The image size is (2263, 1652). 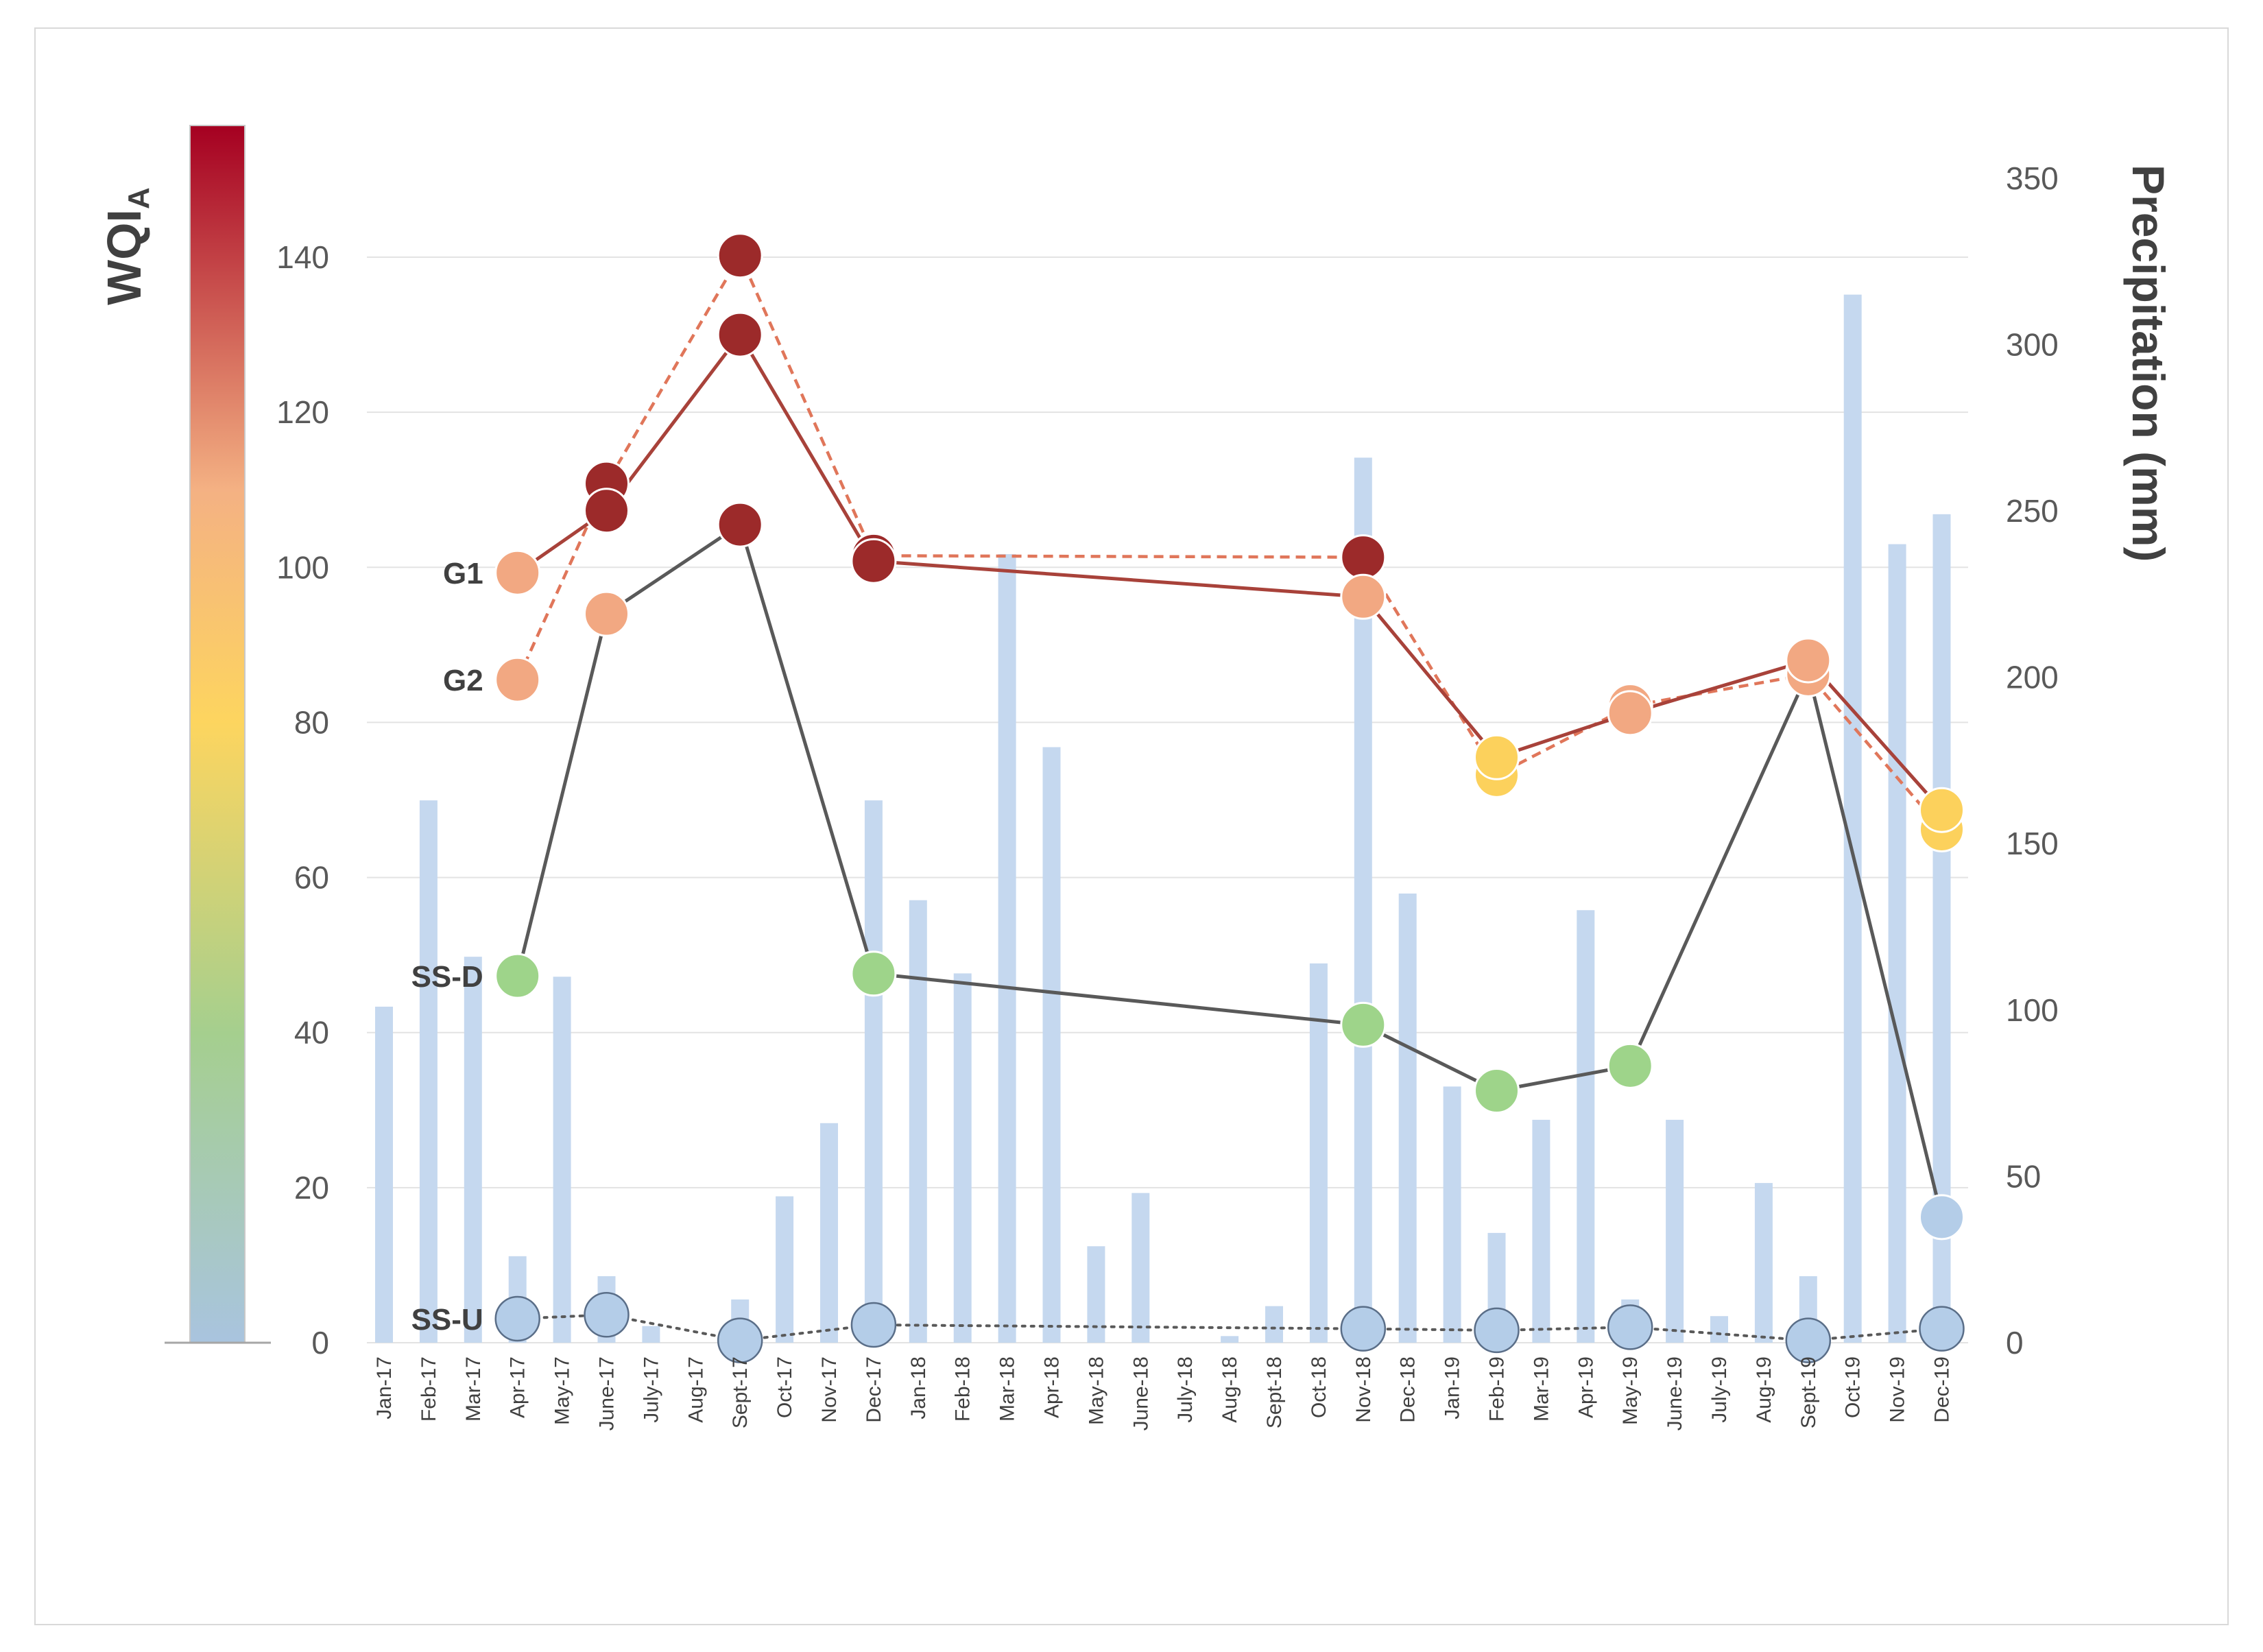 I want to click on x-tick-label: June-19, so click(x=1675, y=1393).